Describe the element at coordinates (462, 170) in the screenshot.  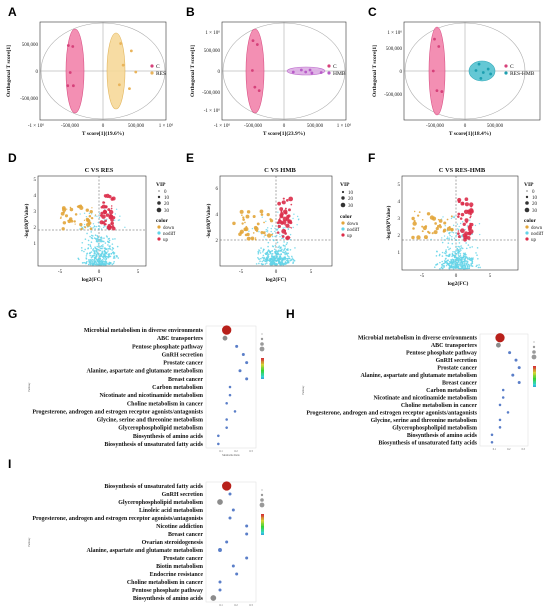
I see `title-f: C VS RES-HMB` at that location.